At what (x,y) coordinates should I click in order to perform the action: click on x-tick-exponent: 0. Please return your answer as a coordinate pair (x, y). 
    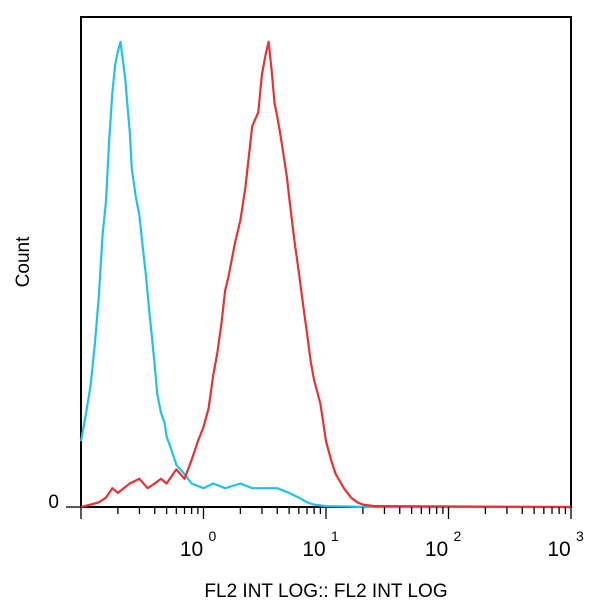
    Looking at the image, I should click on (213, 536).